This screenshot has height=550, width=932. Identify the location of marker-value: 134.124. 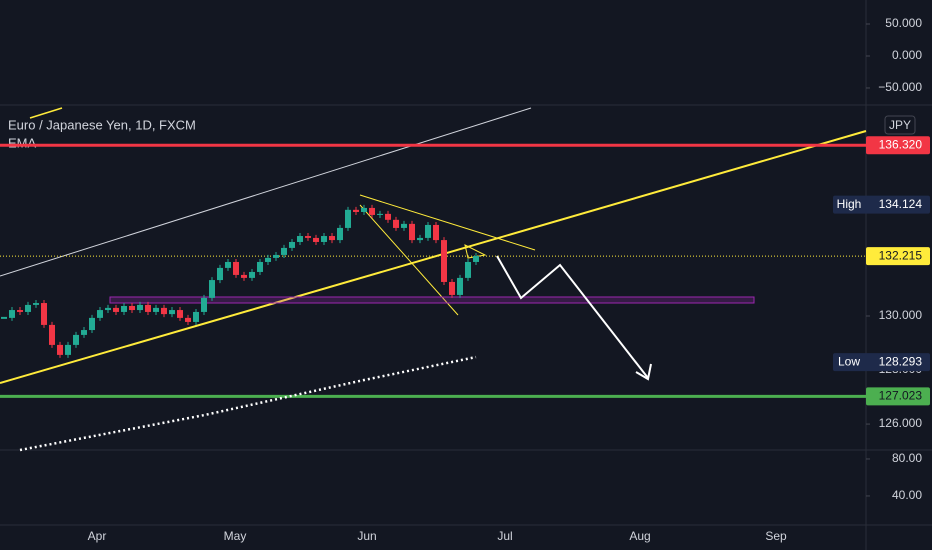
(901, 204).